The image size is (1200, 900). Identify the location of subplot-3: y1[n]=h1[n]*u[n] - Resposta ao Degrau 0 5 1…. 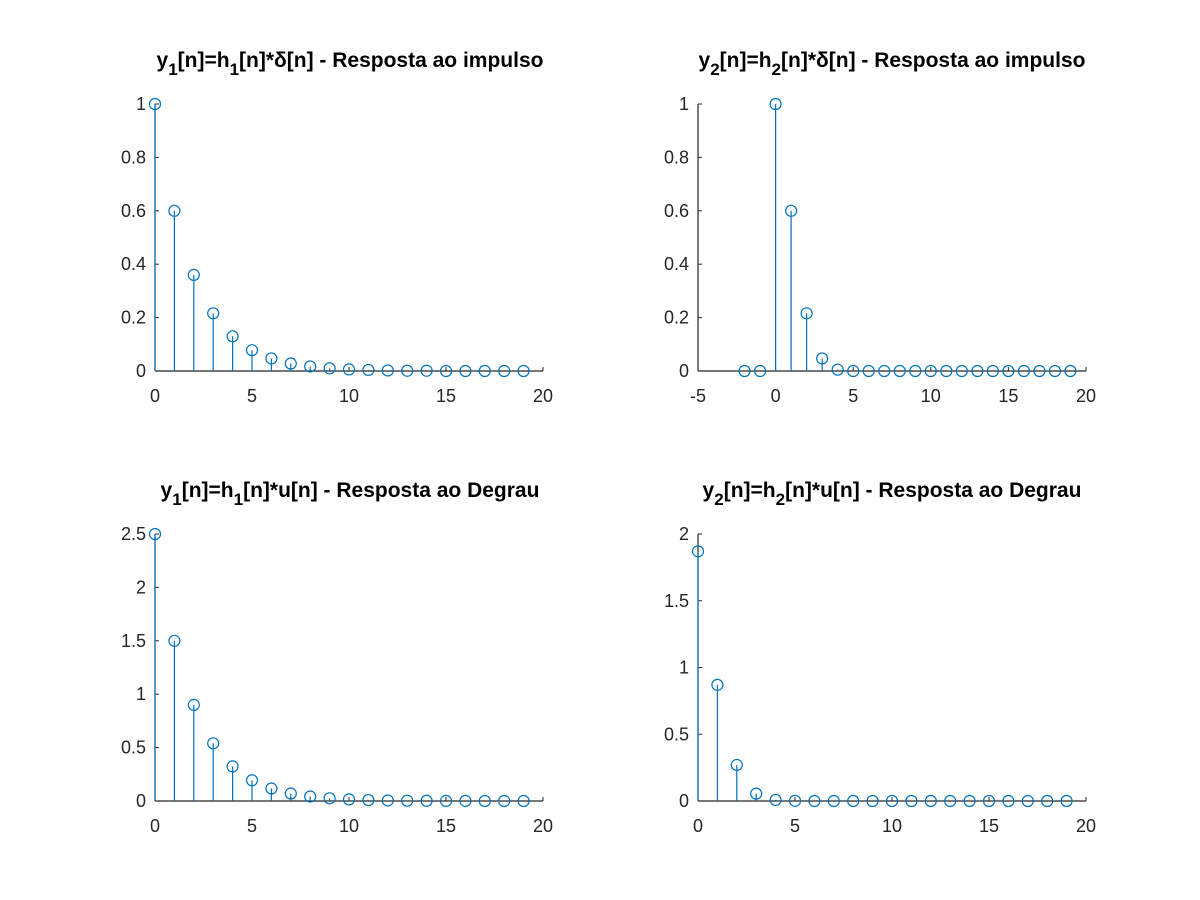
(337, 657).